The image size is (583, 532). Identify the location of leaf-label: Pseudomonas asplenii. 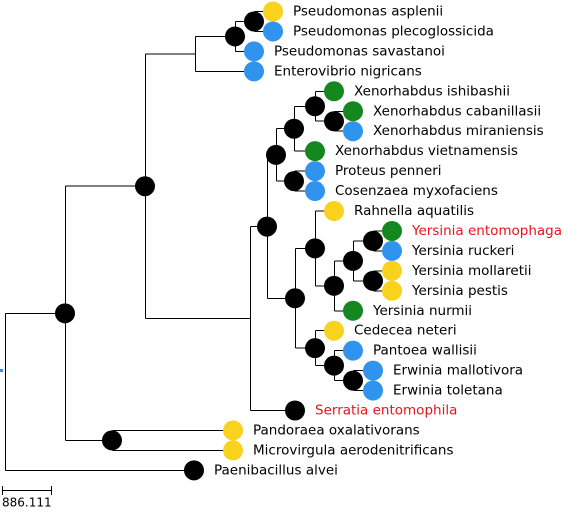
(368, 12).